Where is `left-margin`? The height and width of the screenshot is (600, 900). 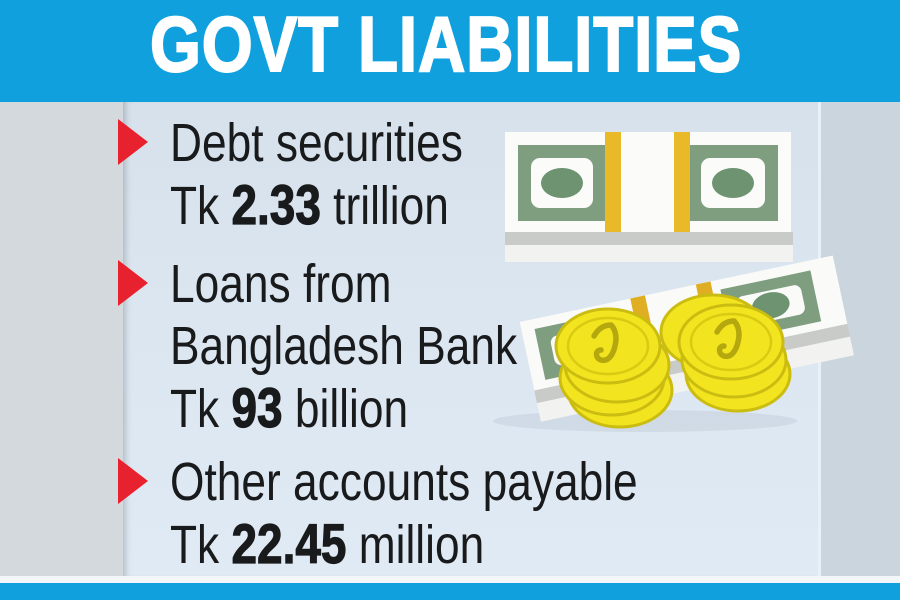 left-margin is located at coordinates (61, 339).